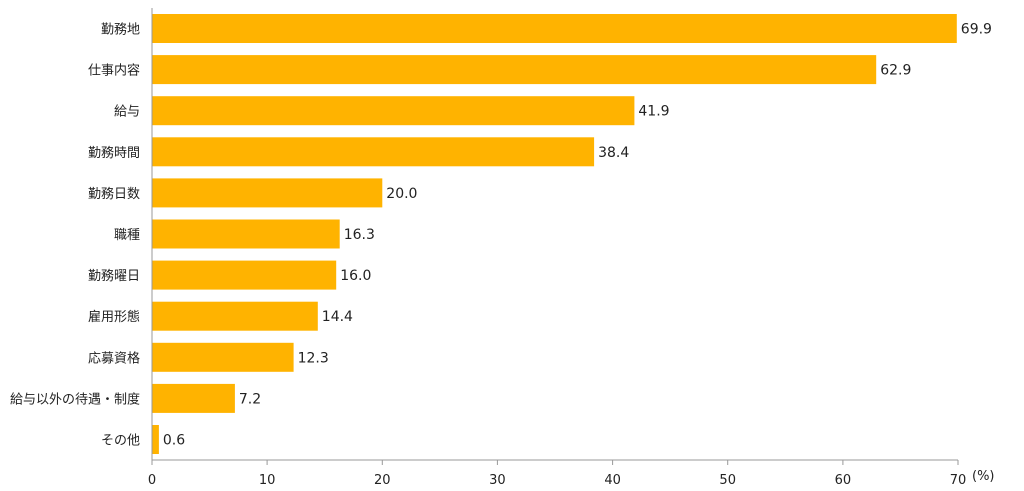 The image size is (1024, 491). What do you see at coordinates (557, 474) in the screenshot?
I see `x-ticks-group: 0 10 20 30 40 50 60 70` at bounding box center [557, 474].